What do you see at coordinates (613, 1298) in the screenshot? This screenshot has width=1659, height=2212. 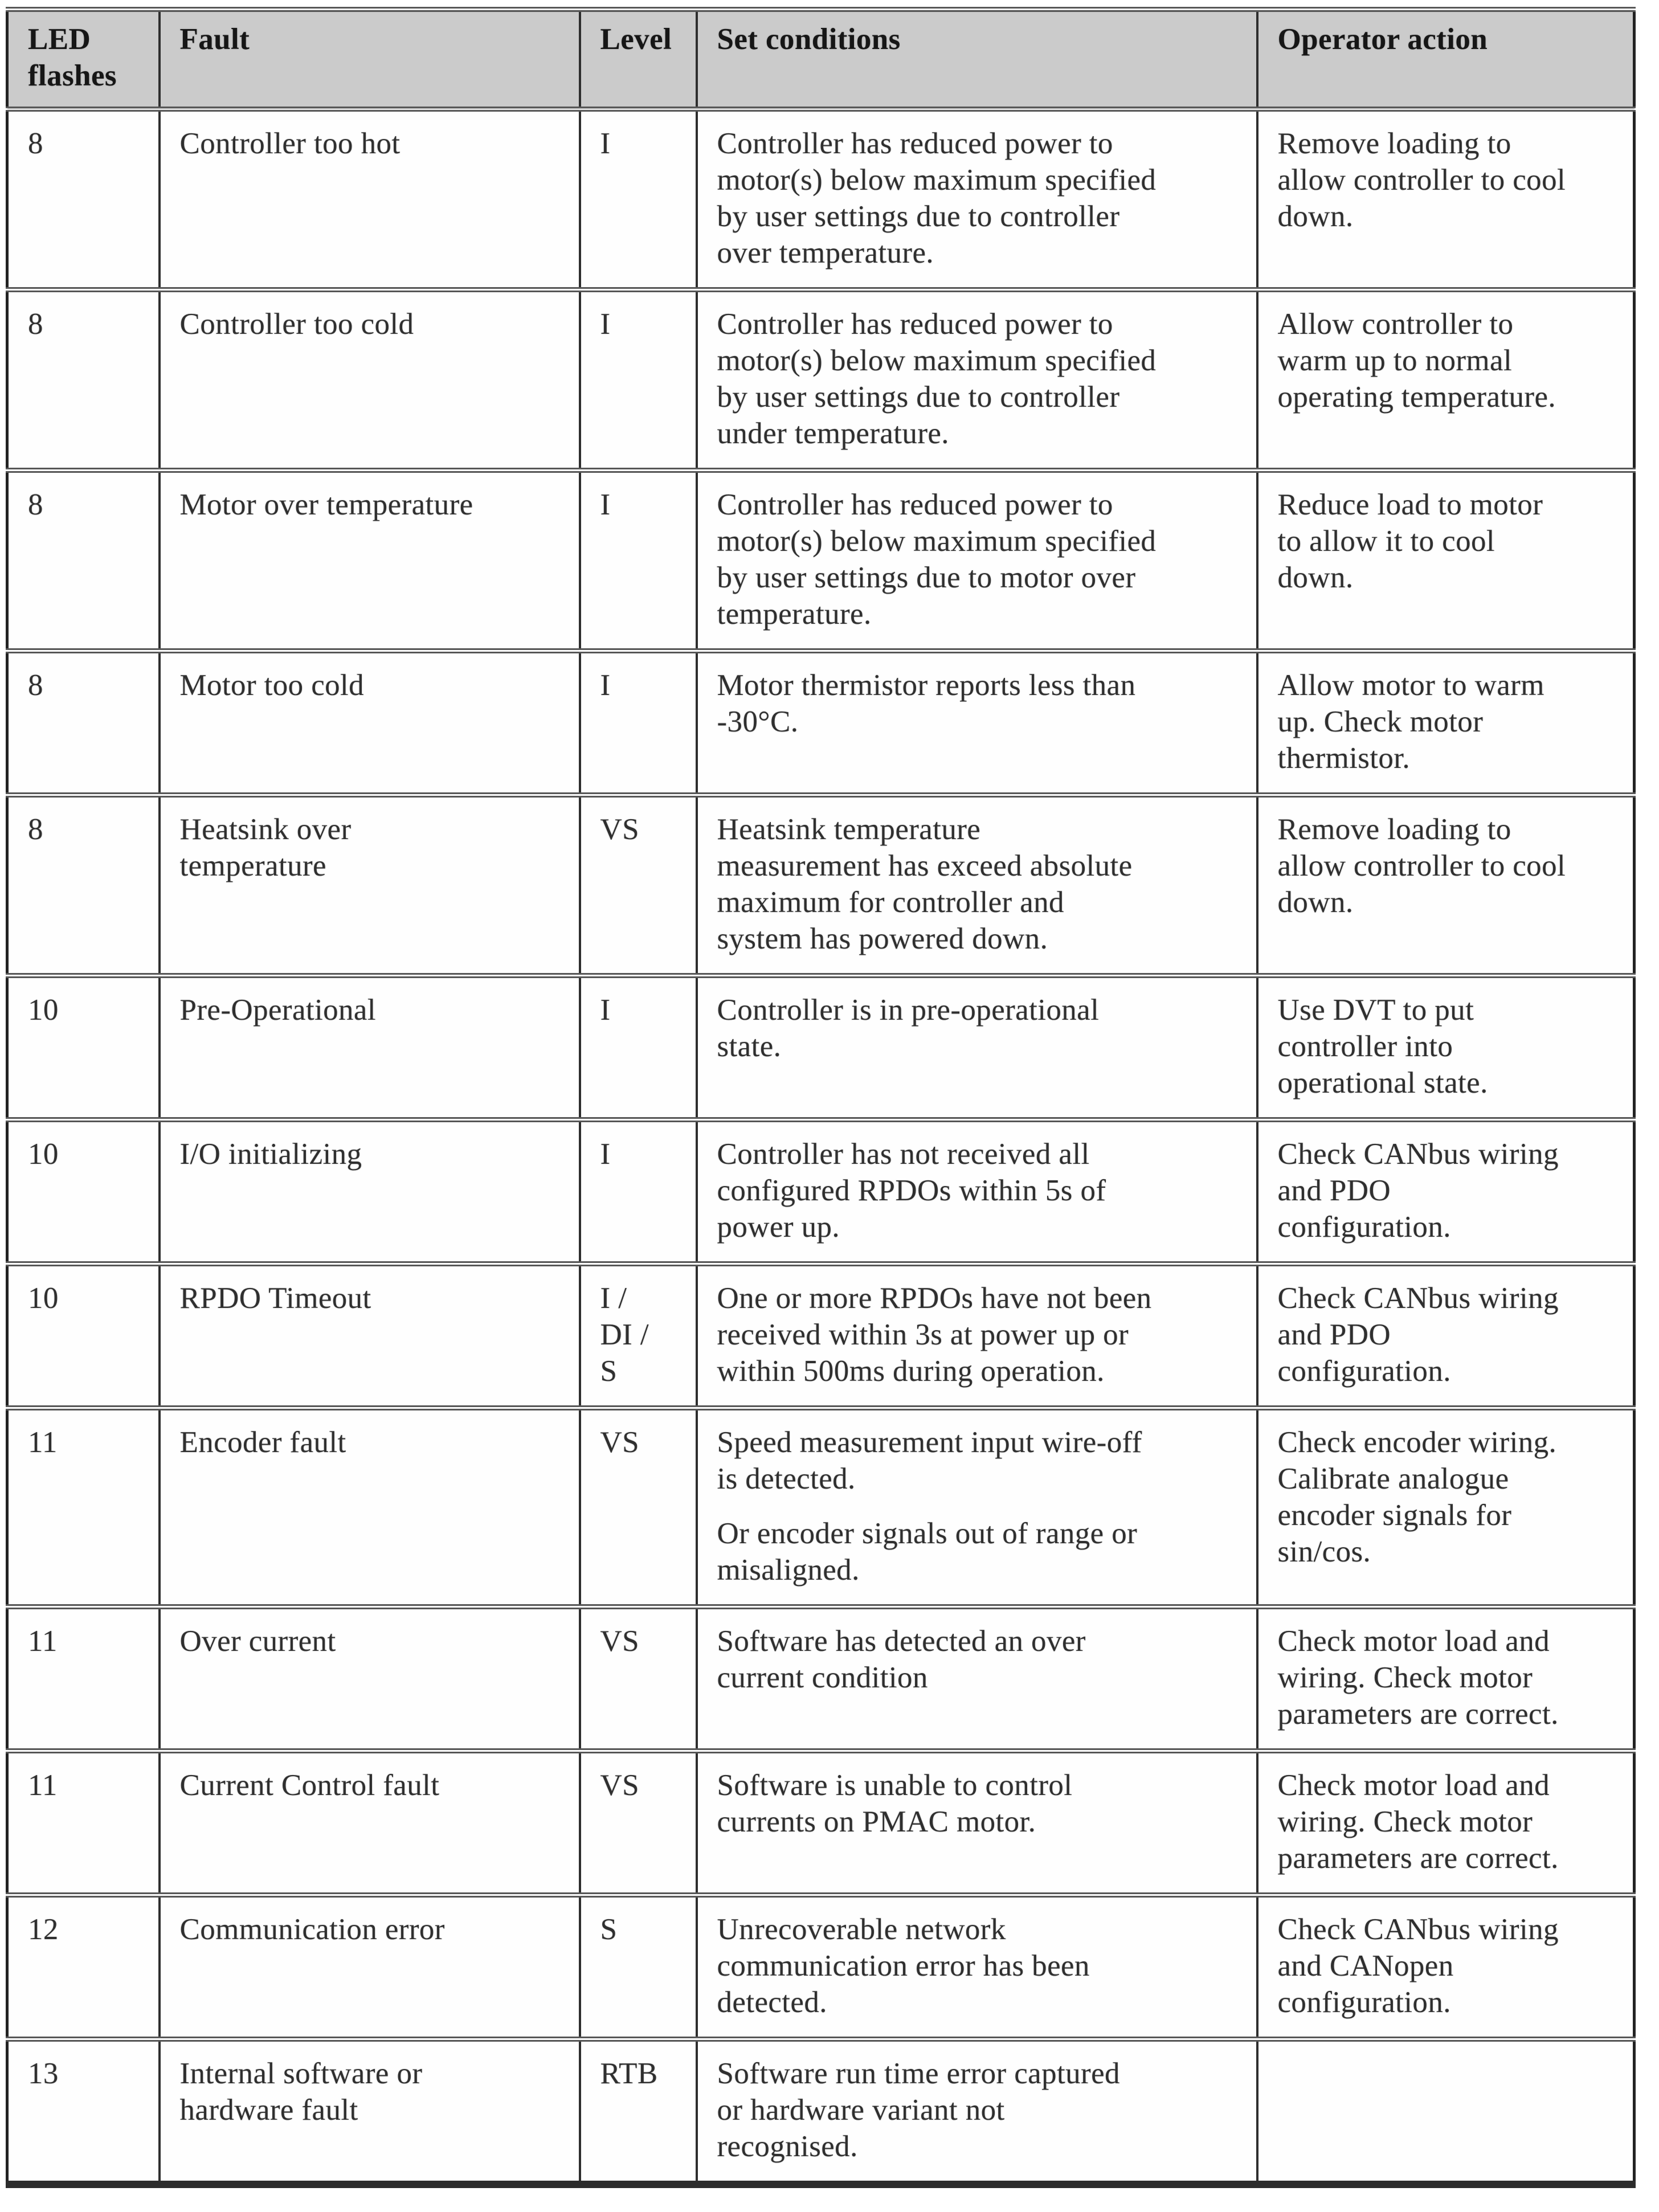 I see `text-line: I /` at bounding box center [613, 1298].